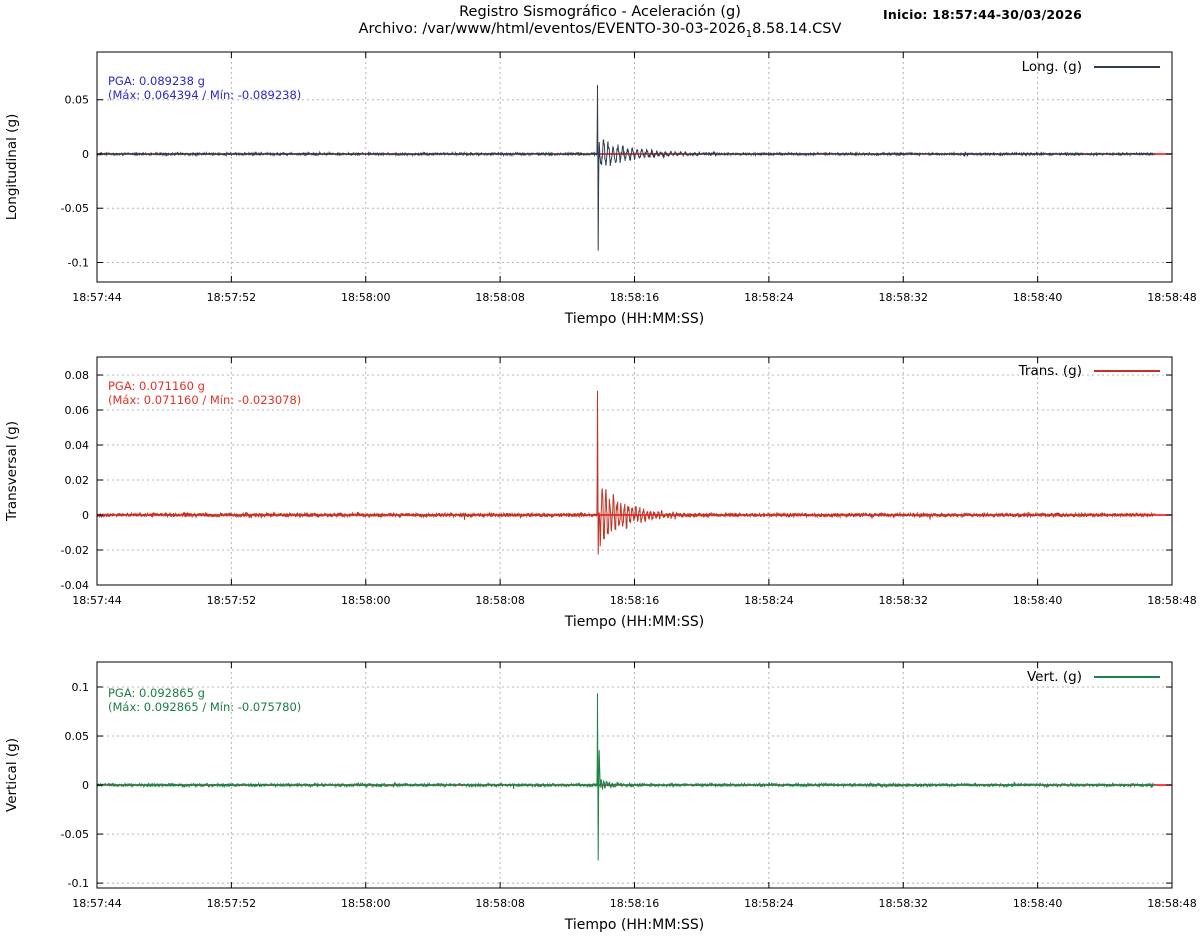 The height and width of the screenshot is (950, 1200). What do you see at coordinates (77, 445) in the screenshot?
I see `y-tick-label: 0.04` at bounding box center [77, 445].